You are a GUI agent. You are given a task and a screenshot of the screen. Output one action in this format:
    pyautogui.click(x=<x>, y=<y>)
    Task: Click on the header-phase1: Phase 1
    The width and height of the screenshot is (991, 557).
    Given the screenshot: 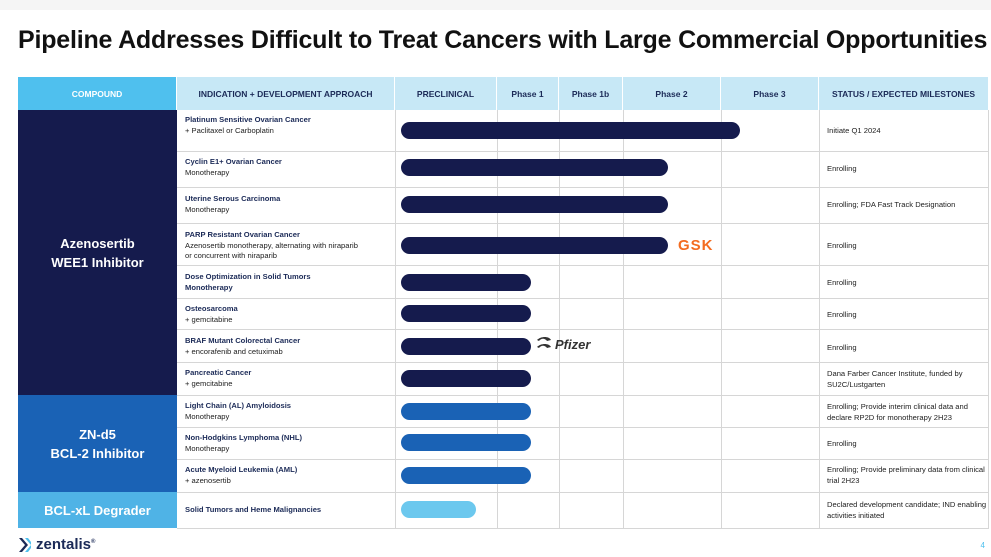 What is the action you would take?
    pyautogui.click(x=528, y=93)
    